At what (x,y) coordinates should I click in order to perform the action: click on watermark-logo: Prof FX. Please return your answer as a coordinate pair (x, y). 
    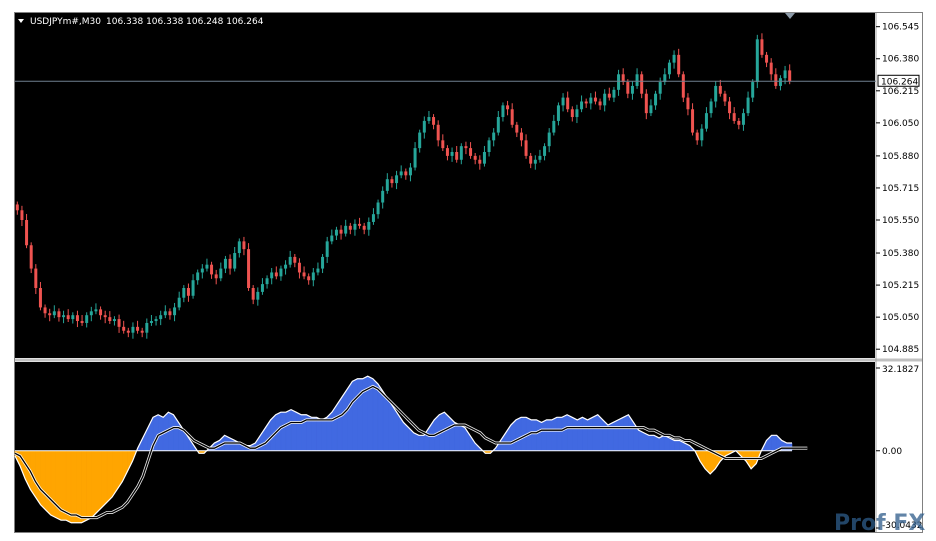
    Looking at the image, I should click on (879, 523).